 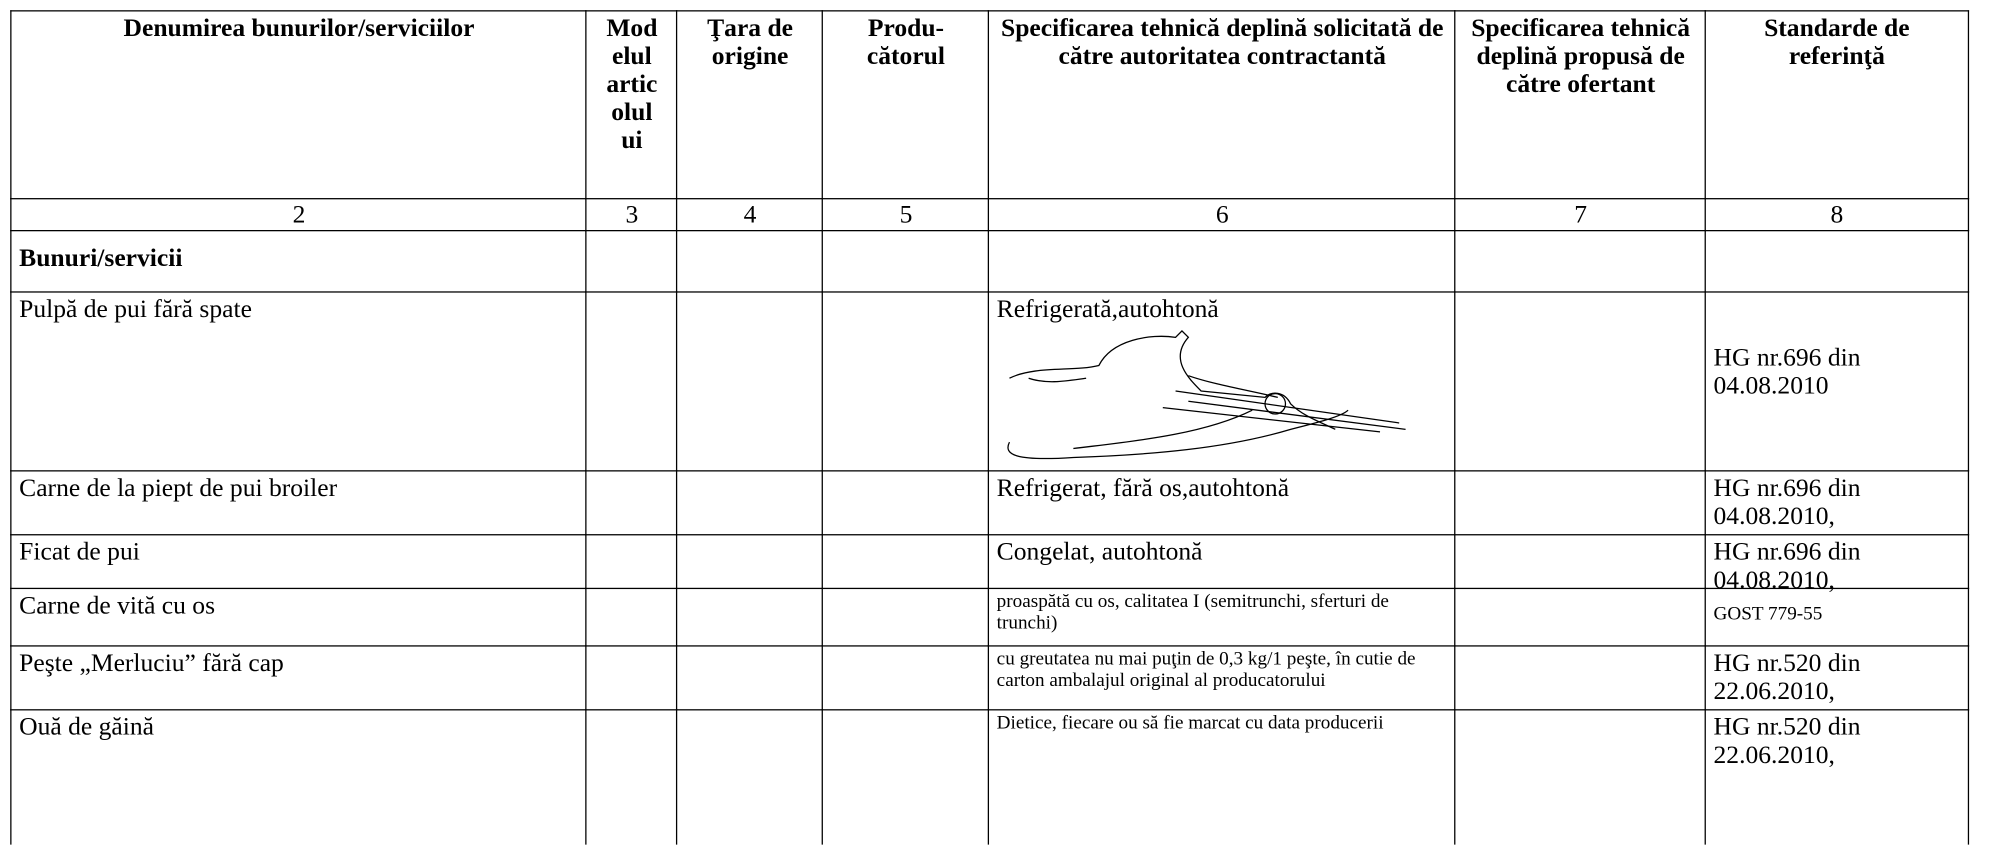 I want to click on column-number: 4, so click(x=749, y=215).